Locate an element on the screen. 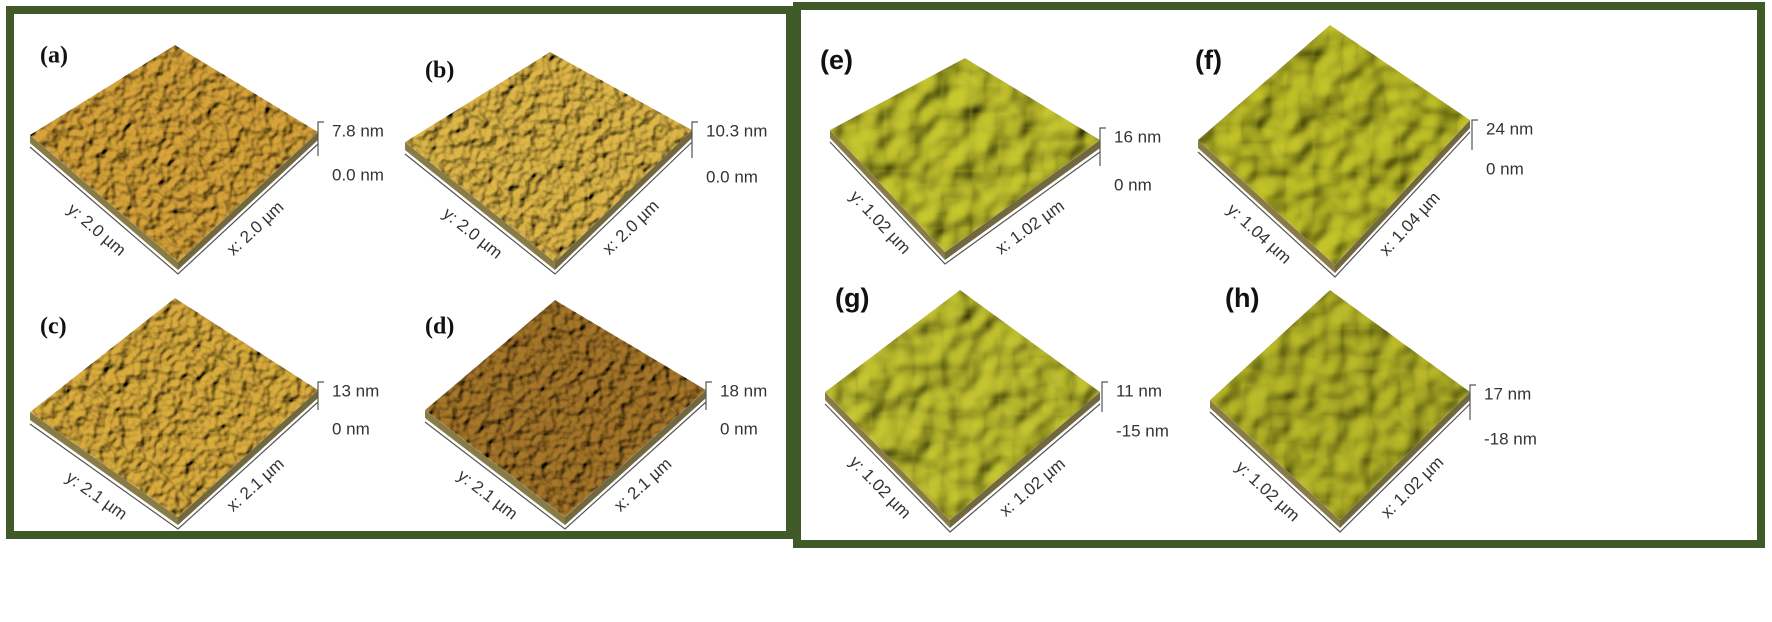  panel-label: (b) is located at coordinates (439, 71).